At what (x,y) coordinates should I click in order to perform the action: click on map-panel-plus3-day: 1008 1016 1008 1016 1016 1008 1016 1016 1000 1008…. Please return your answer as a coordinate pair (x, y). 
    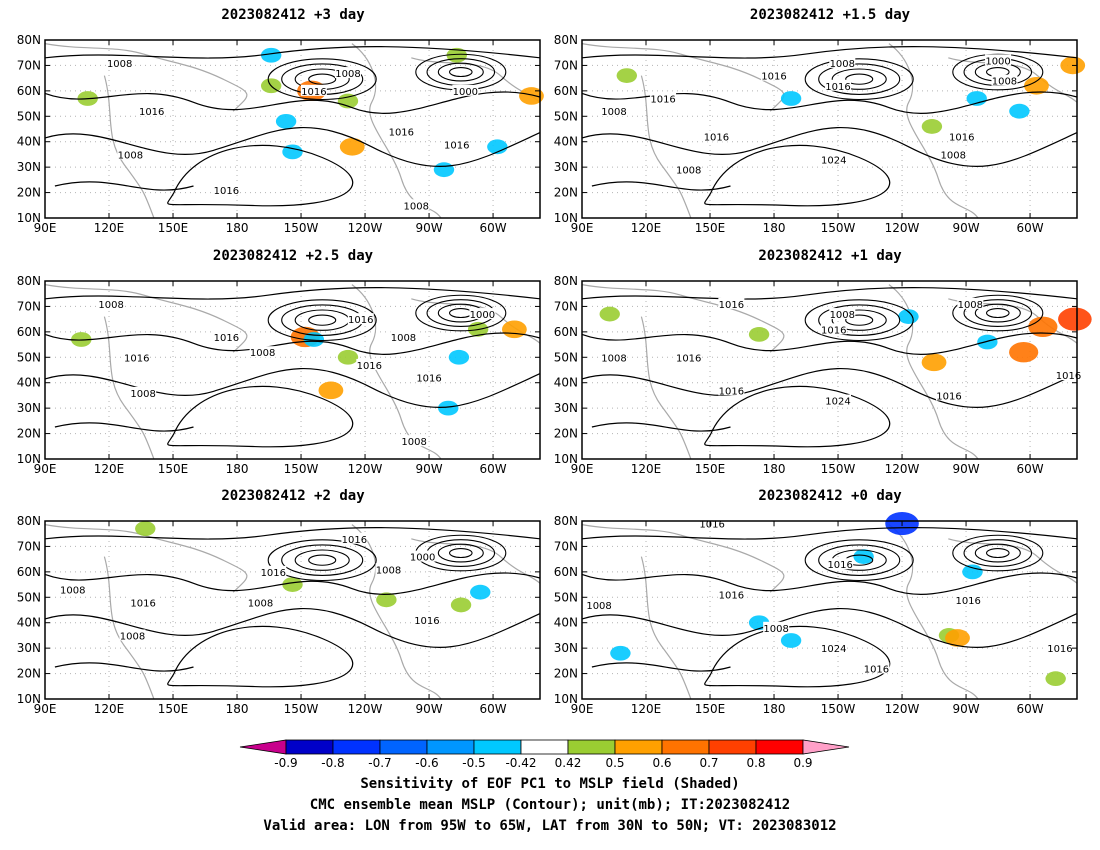
    Looking at the image, I should click on (280, 134).